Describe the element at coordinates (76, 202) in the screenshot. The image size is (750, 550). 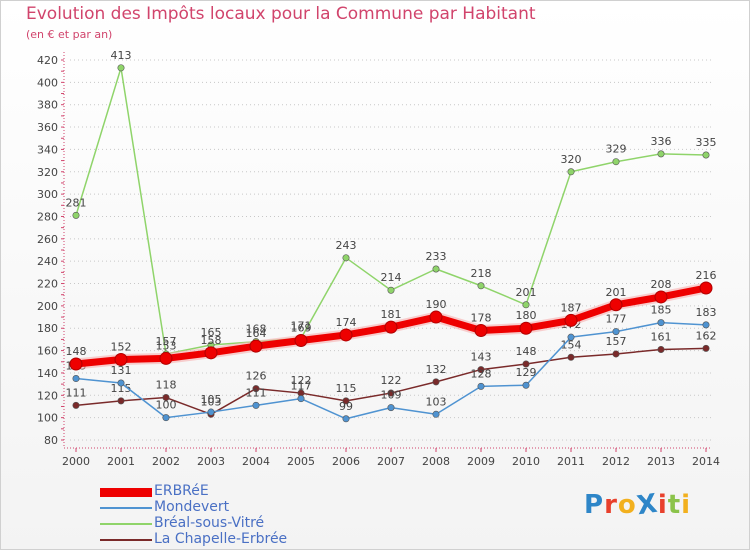
I see `data-label-breal-sous-vitre-2000: 281` at that location.